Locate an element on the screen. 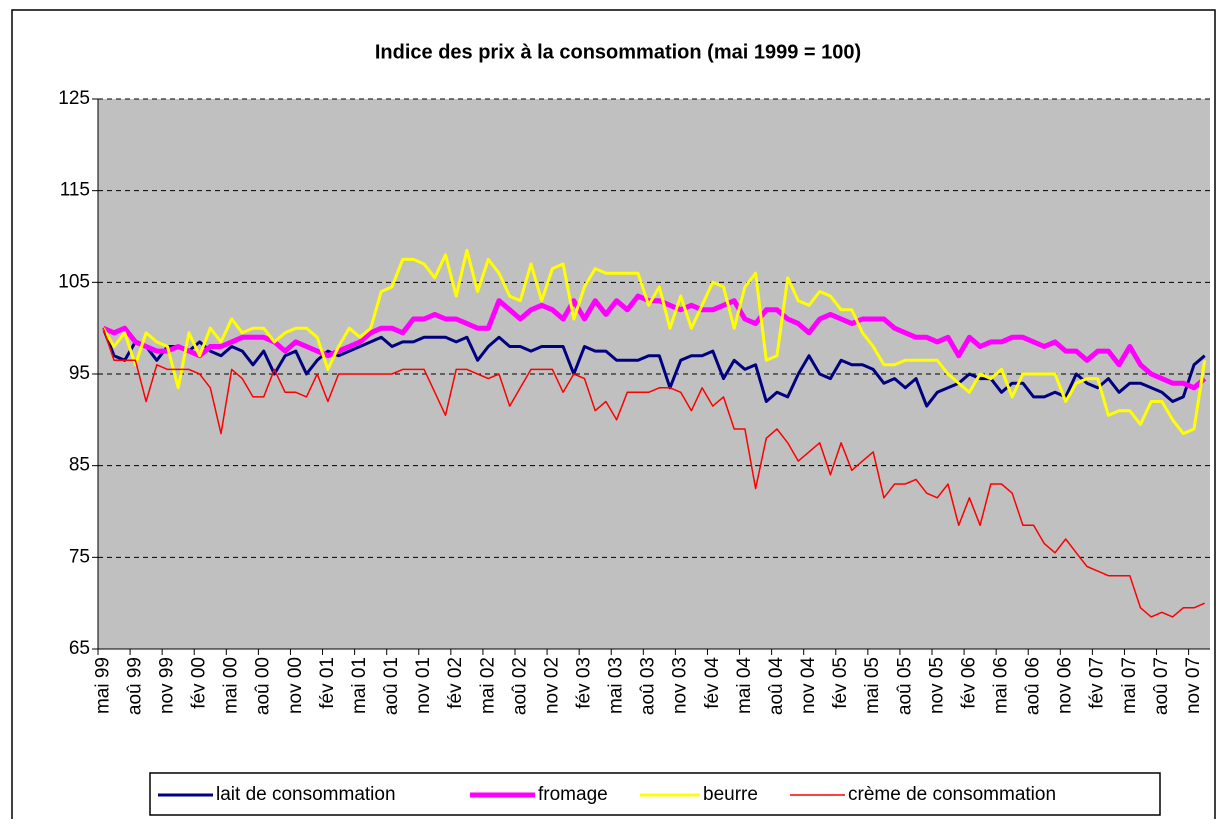 The width and height of the screenshot is (1216, 824). x-tick-label: mai 04 is located at coordinates (744, 685).